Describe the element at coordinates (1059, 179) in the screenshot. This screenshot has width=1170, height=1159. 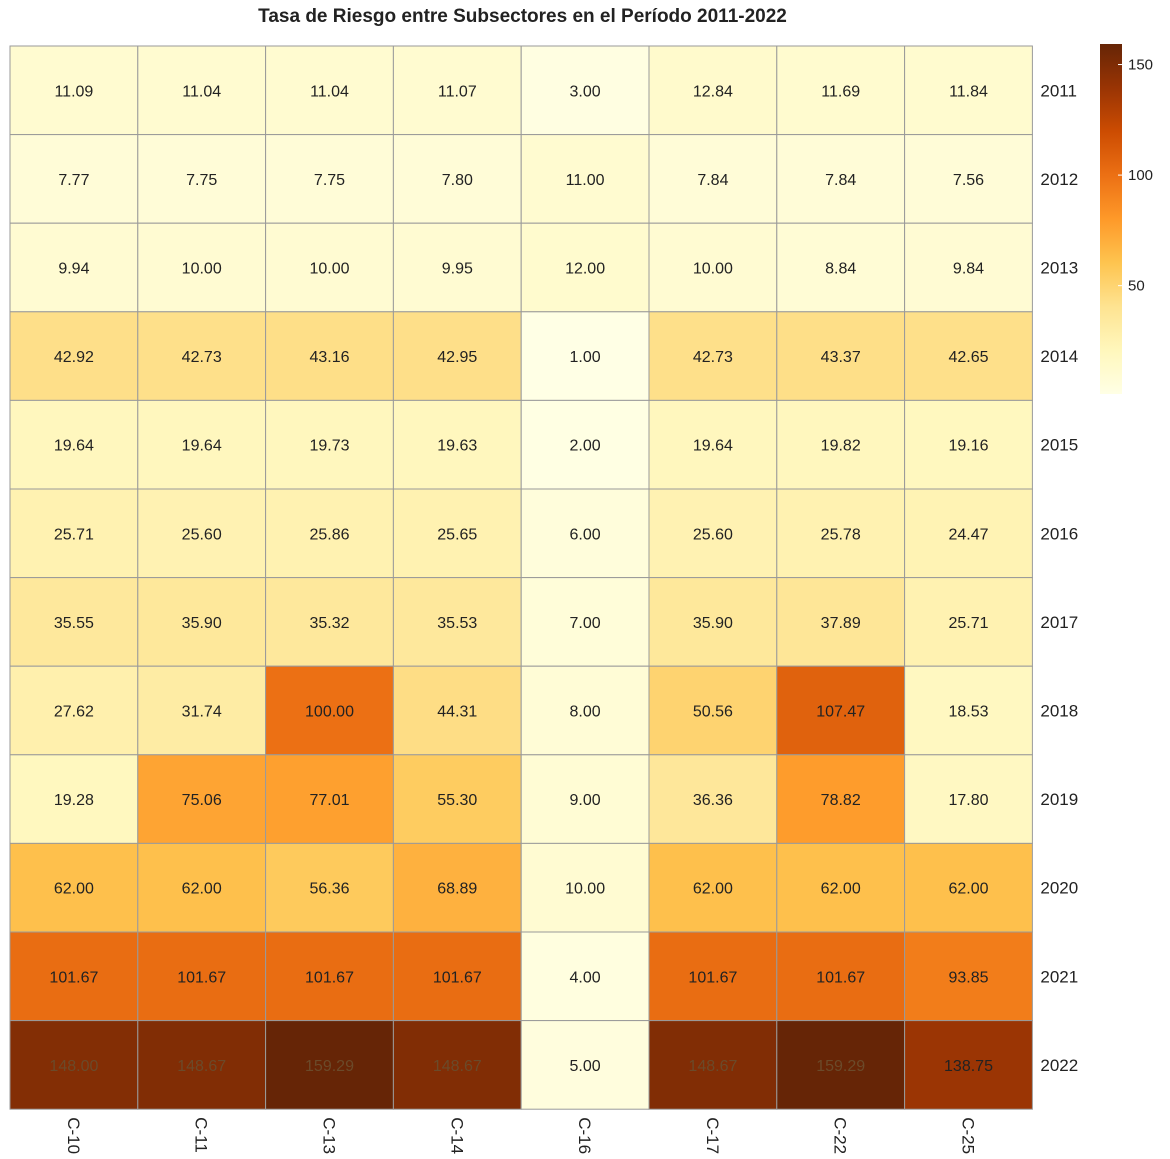
I see `row-label: 2012` at that location.